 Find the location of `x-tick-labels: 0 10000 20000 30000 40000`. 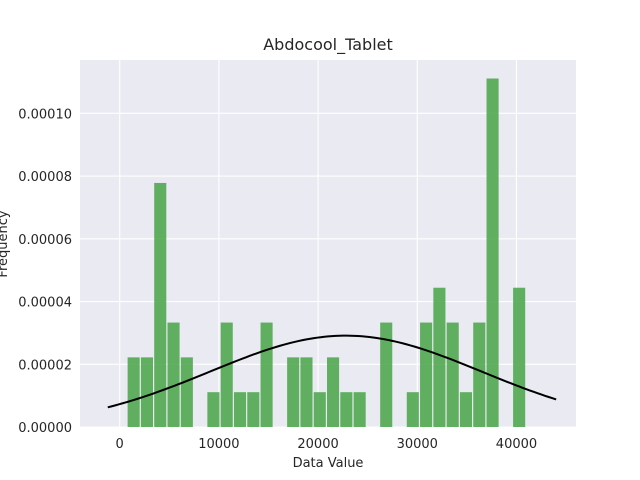

x-tick-labels: 0 10000 20000 30000 40000 is located at coordinates (327, 444).